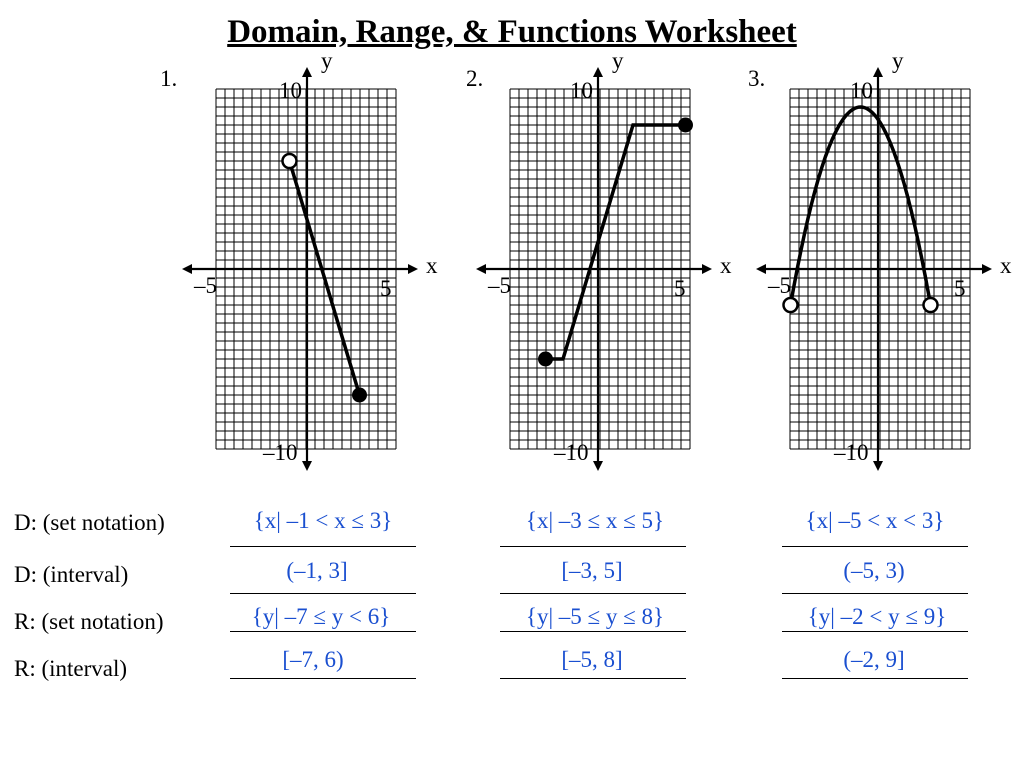  What do you see at coordinates (89, 522) in the screenshot?
I see `row-domain-set-label: D: (set notation)` at bounding box center [89, 522].